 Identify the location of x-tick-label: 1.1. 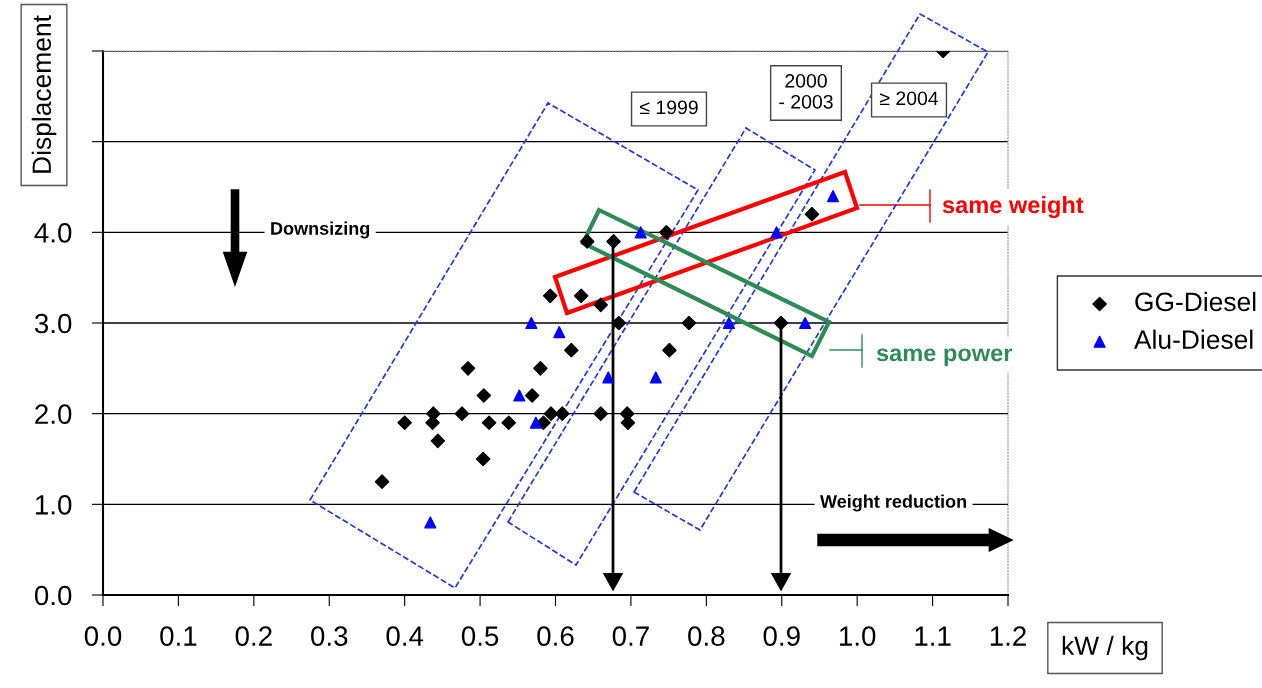
(933, 636).